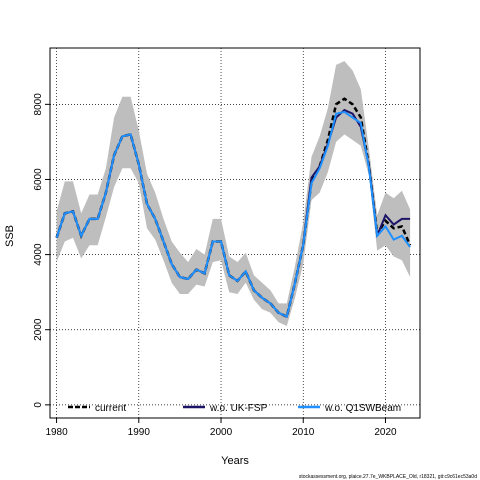  I want to click on legend-label-0: current, so click(110, 408).